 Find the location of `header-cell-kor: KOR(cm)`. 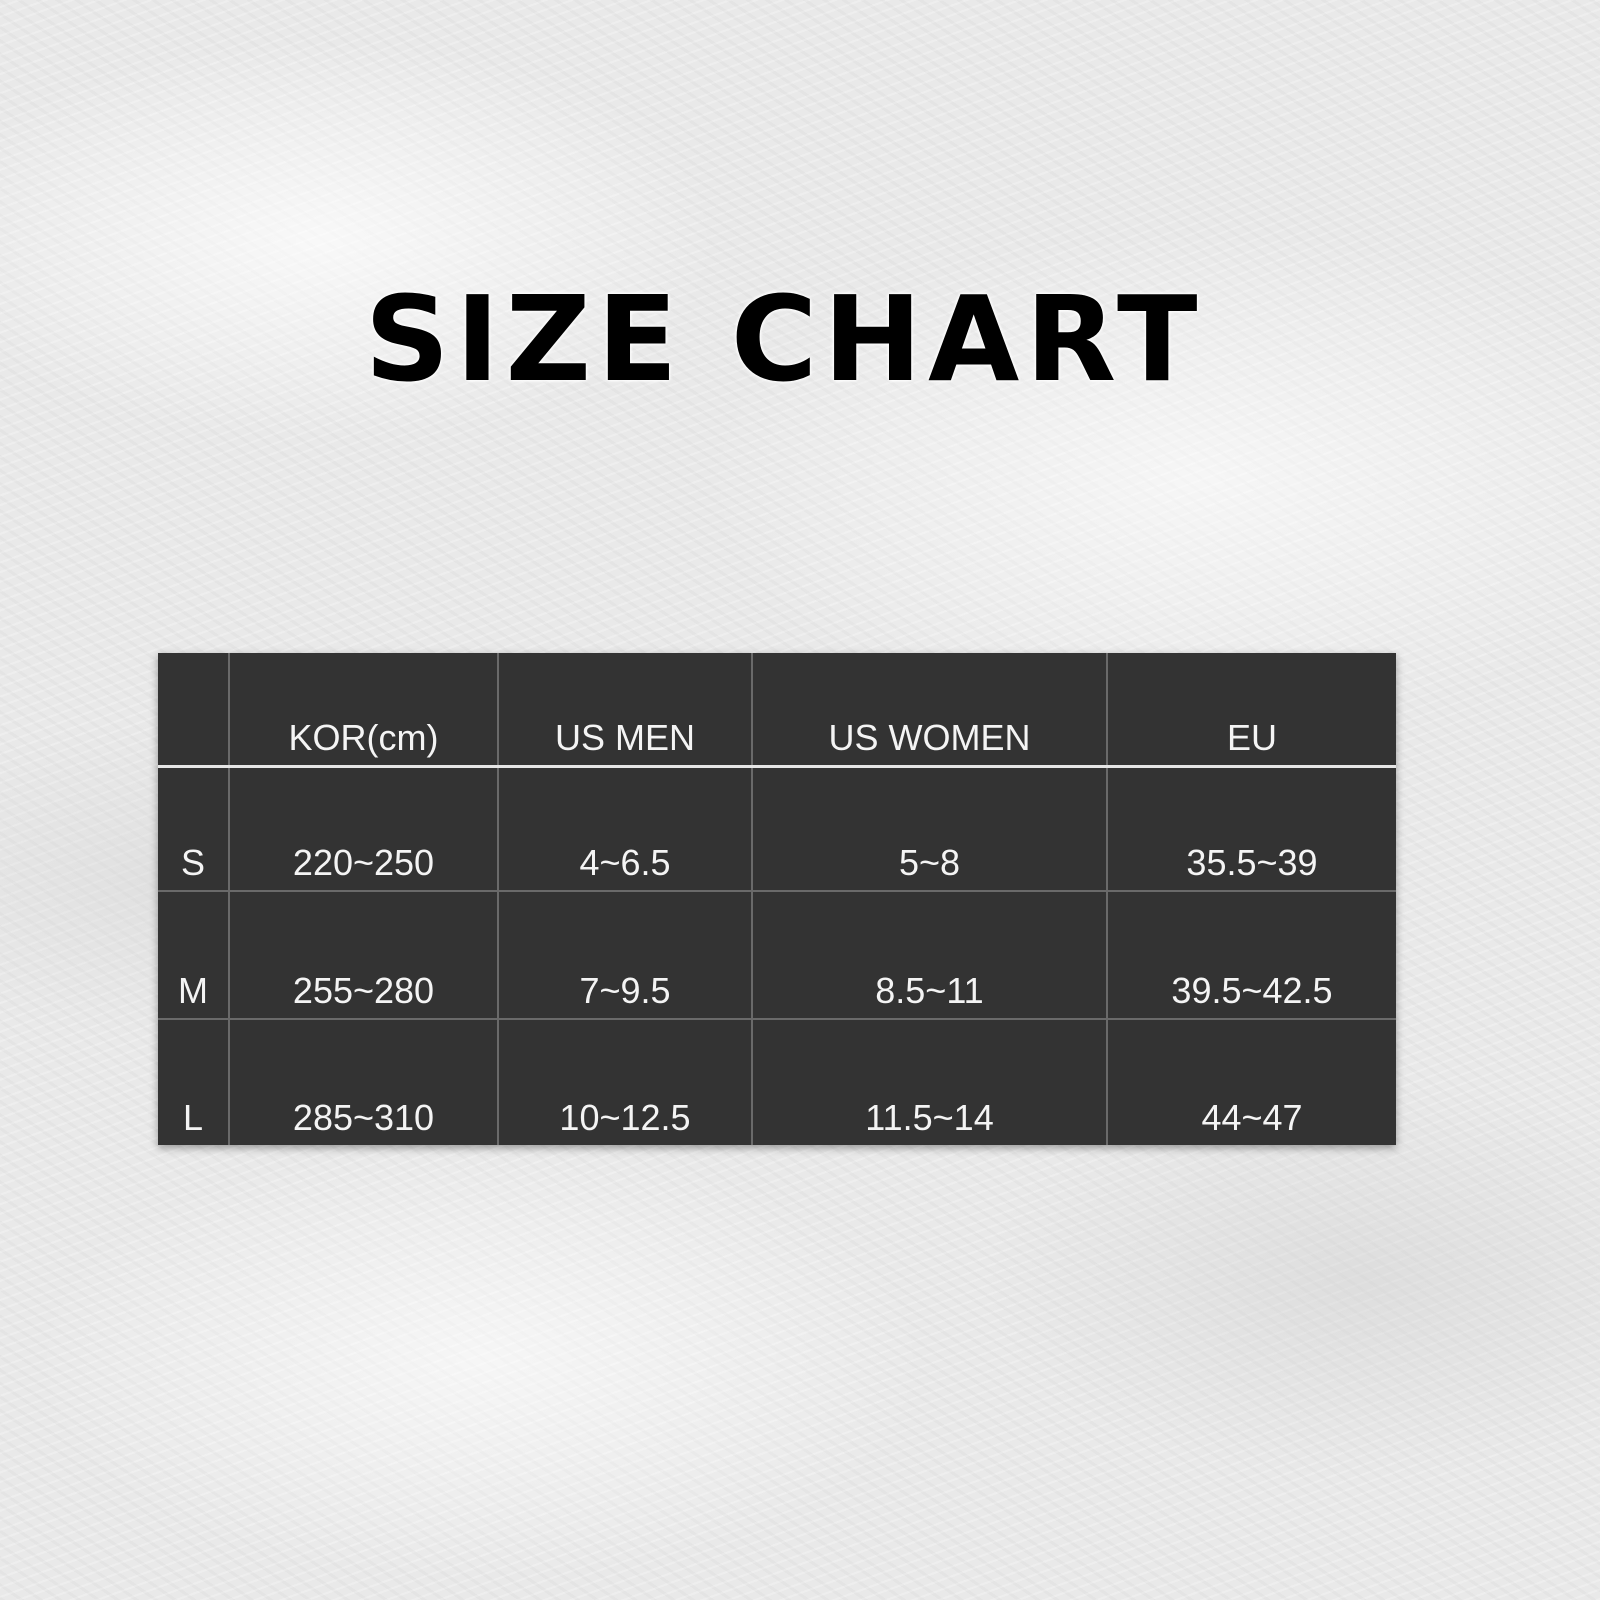

header-cell-kor: KOR(cm) is located at coordinates (363, 710).